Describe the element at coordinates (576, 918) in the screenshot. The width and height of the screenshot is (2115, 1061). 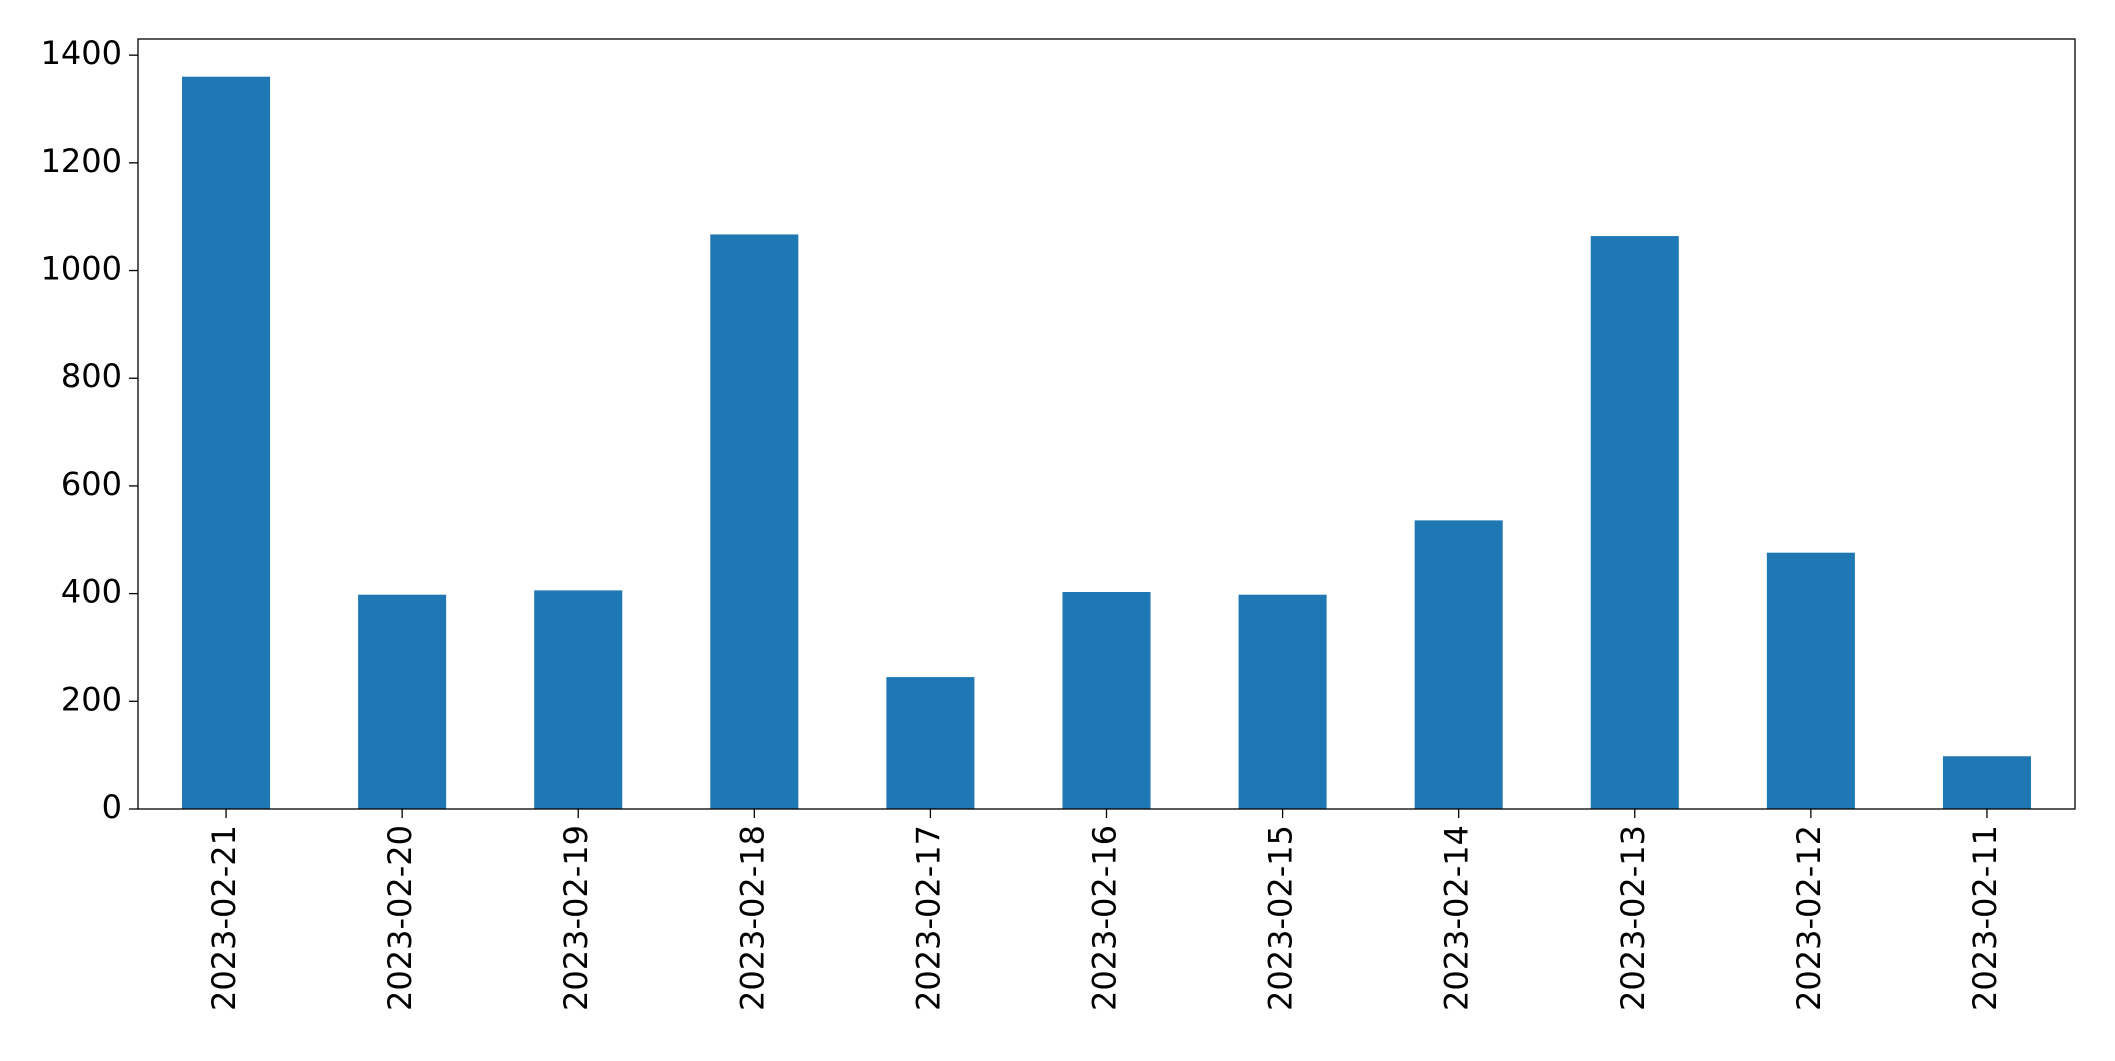
I see `x-tick-label: 2023-02-19` at that location.